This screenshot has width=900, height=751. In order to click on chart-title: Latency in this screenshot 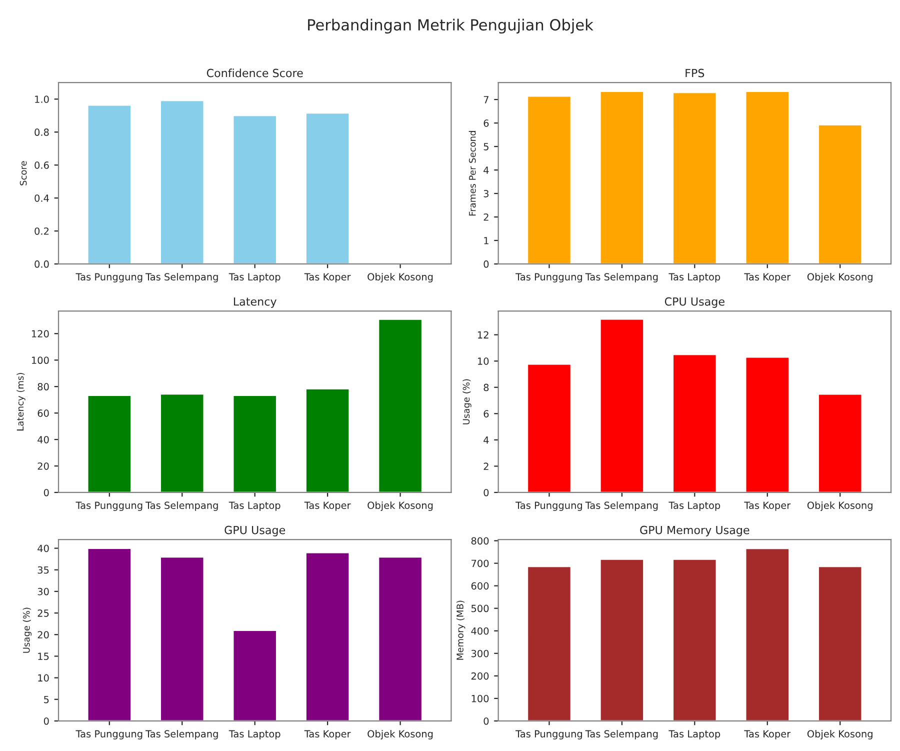, I will do `click(255, 302)`.